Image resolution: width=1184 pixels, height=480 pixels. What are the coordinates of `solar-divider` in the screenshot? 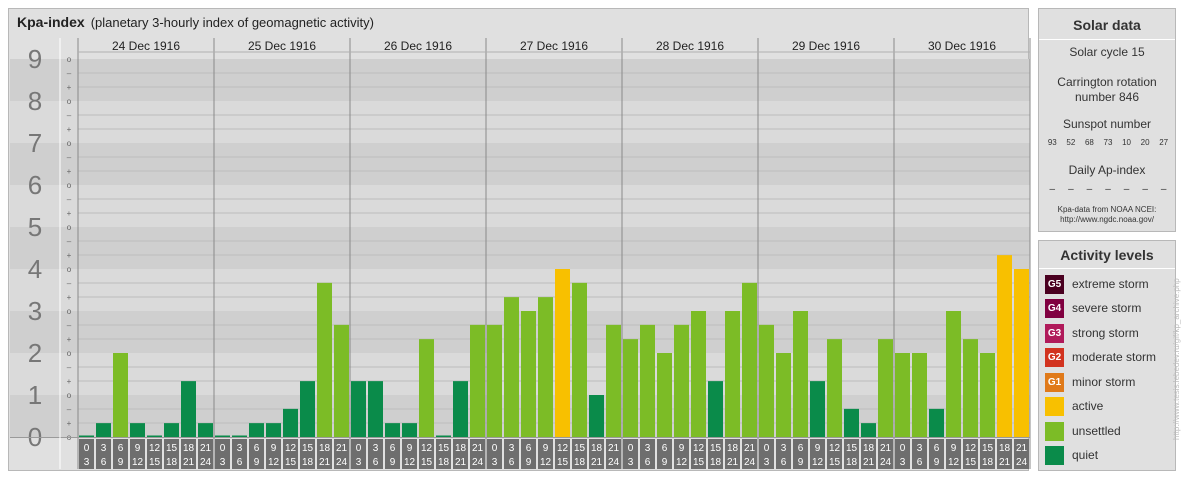 It's located at (1107, 39).